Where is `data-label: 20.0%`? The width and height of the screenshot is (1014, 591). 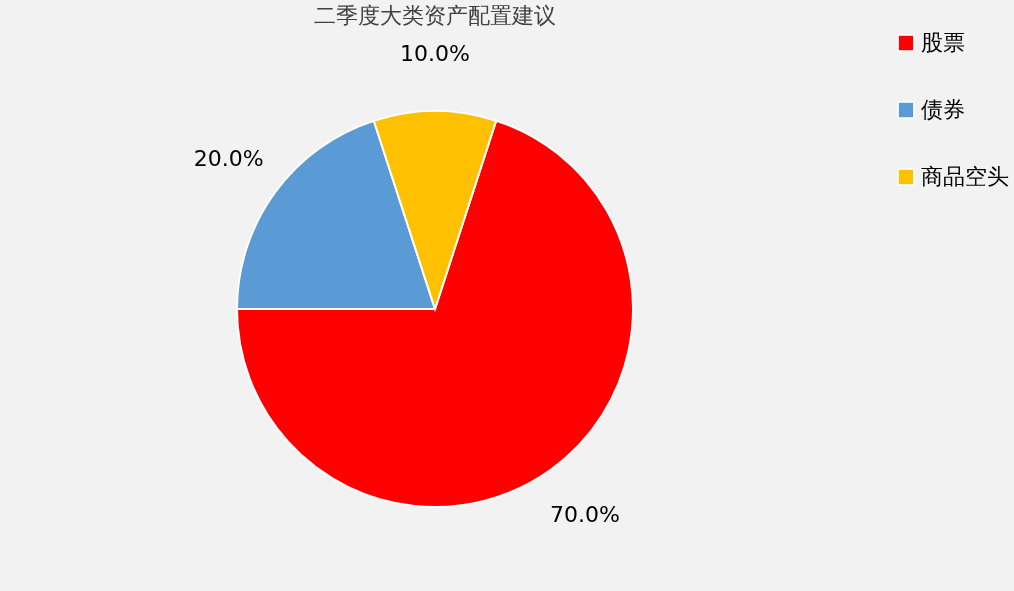 data-label: 20.0% is located at coordinates (228, 159).